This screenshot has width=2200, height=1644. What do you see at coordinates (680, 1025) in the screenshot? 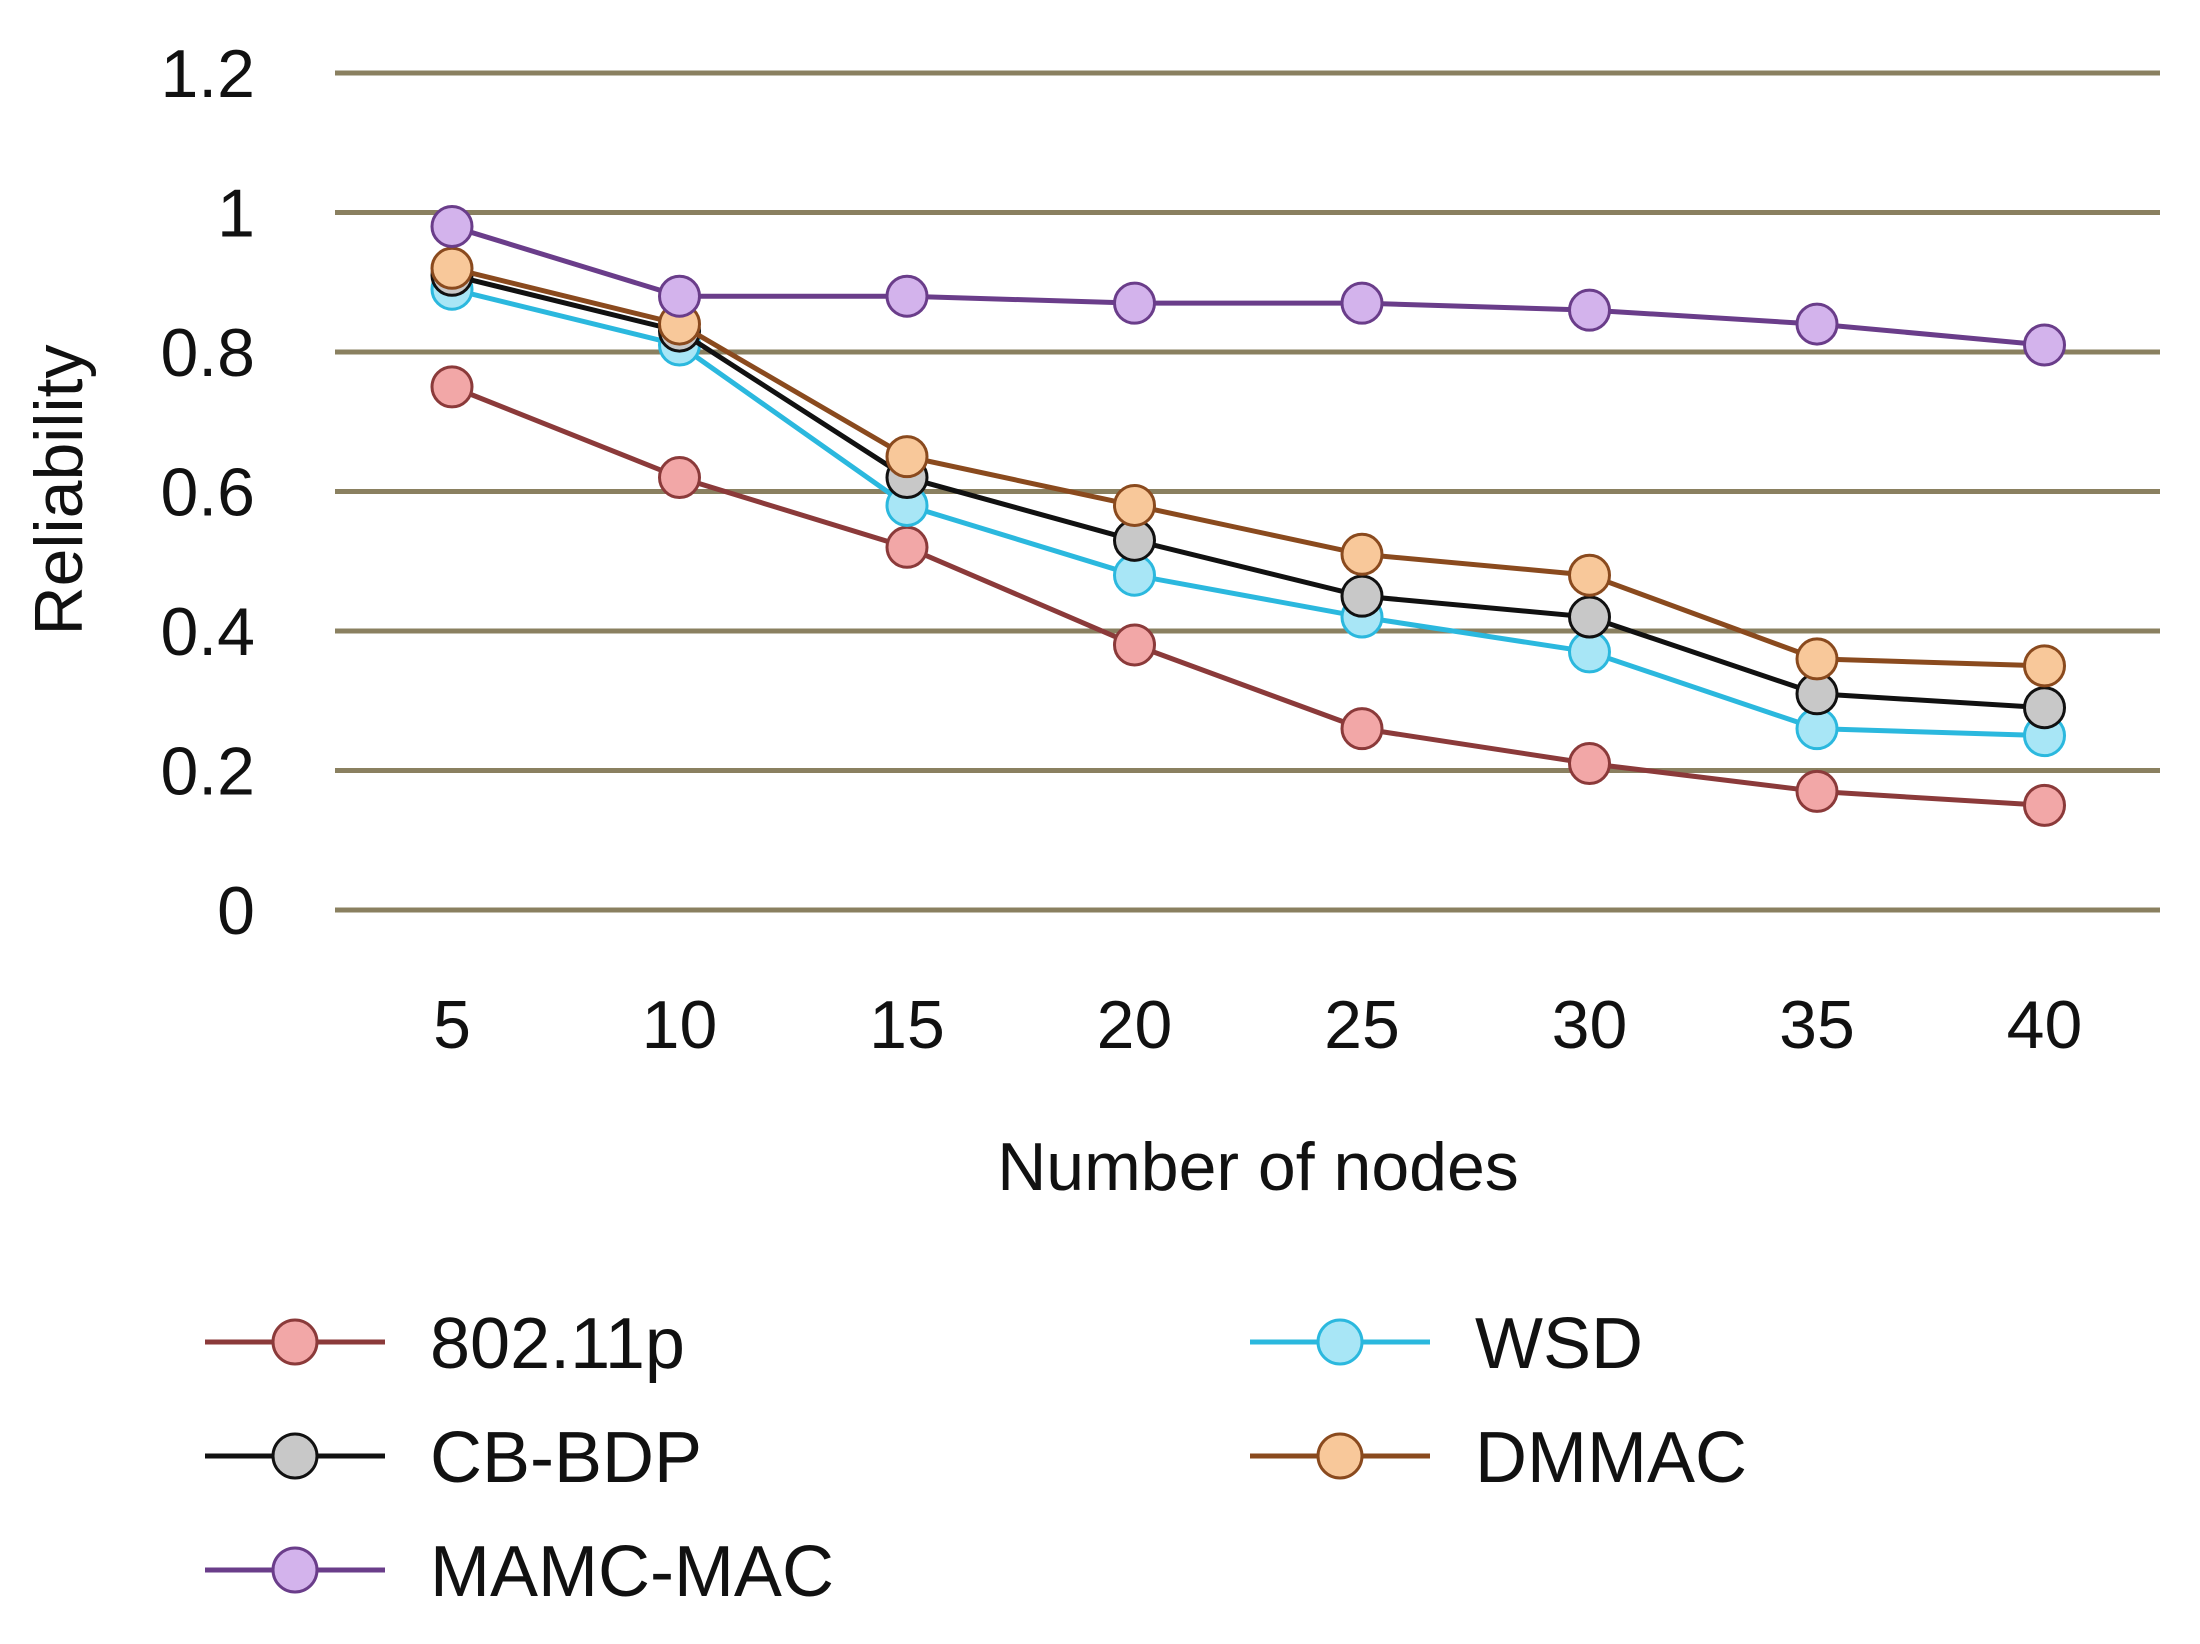
I see `x-tick-label: 10` at bounding box center [680, 1025].